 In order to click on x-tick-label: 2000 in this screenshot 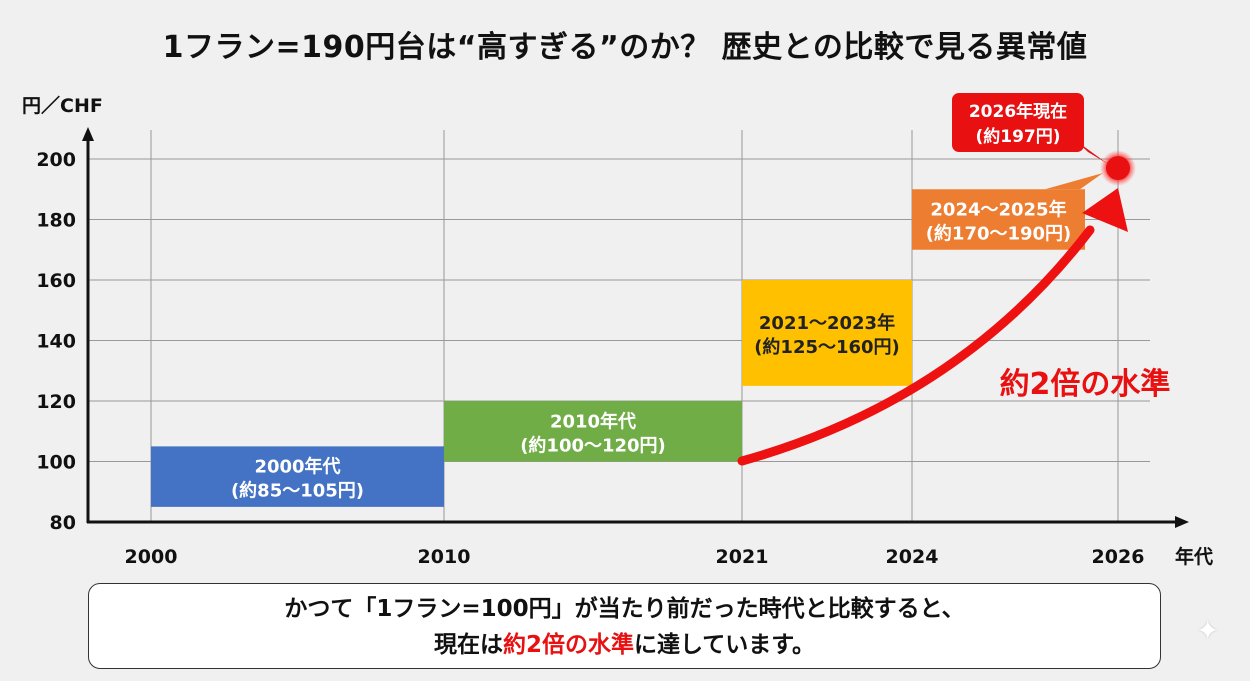, I will do `click(151, 557)`.